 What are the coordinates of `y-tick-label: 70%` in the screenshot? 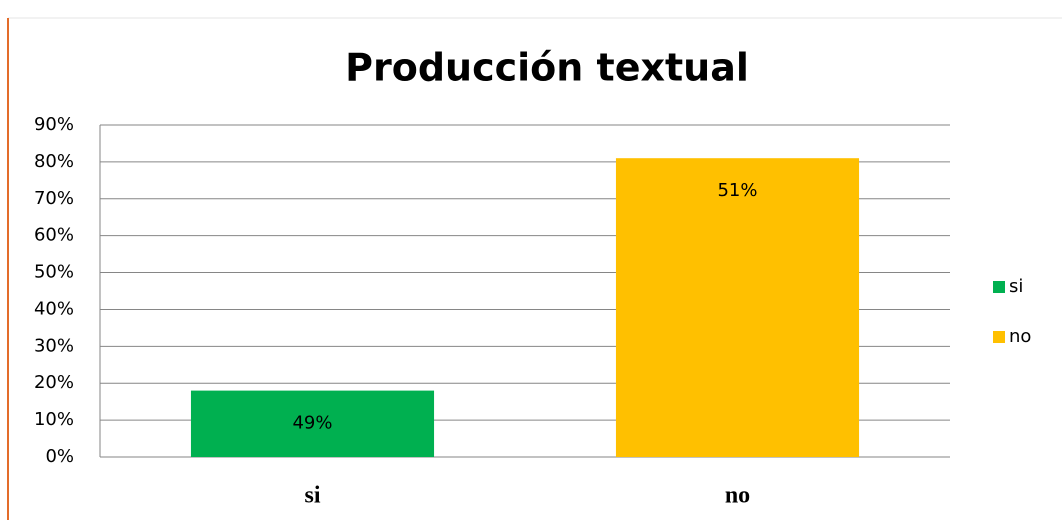 It's located at (54, 198).